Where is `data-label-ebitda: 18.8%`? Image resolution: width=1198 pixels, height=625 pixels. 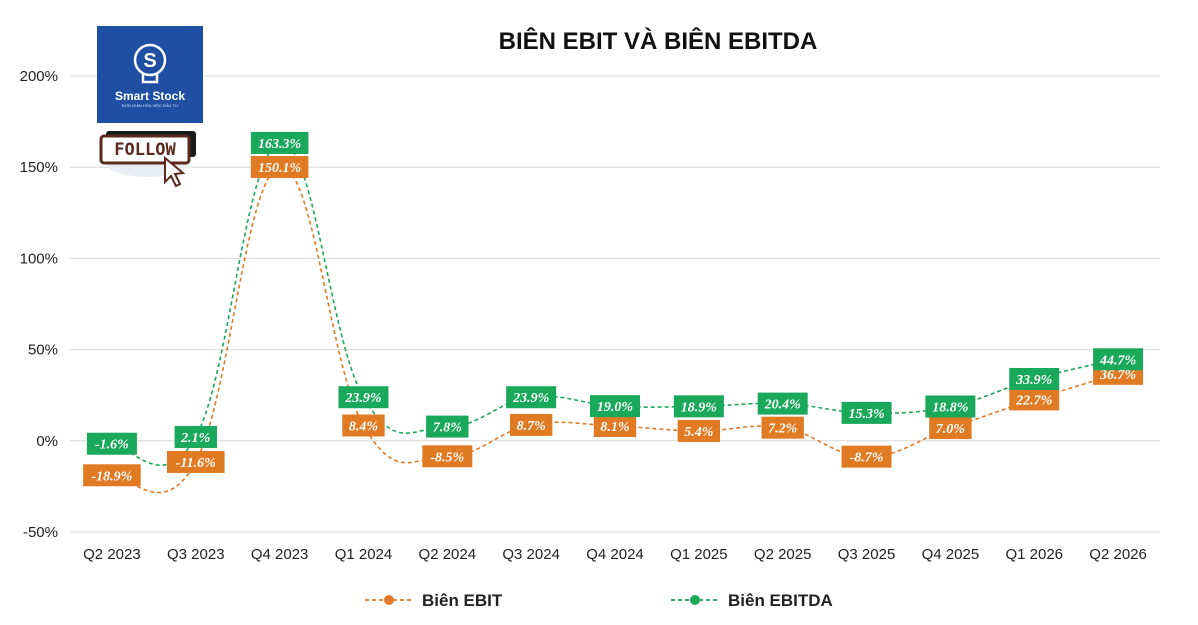
data-label-ebitda: 18.8% is located at coordinates (950, 406).